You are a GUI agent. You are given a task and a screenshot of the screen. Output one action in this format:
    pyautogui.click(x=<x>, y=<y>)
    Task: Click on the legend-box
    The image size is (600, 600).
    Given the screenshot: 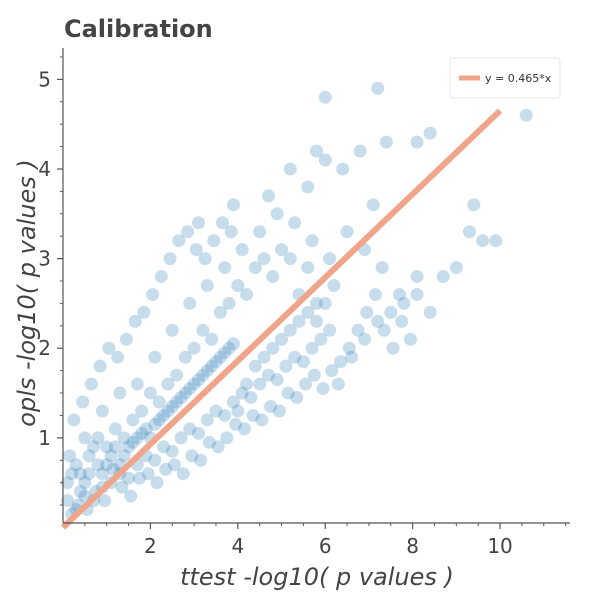 What is the action you would take?
    pyautogui.click(x=505, y=78)
    